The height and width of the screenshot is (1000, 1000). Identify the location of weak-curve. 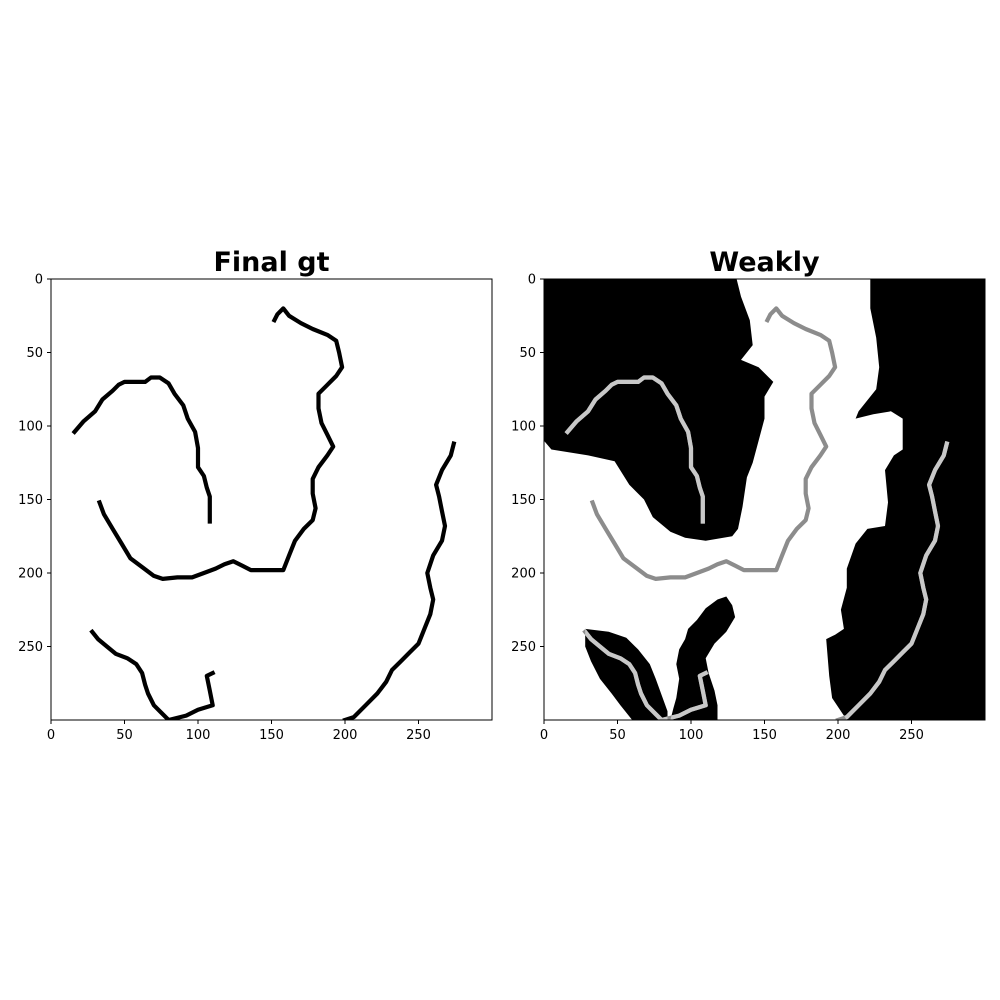
(713, 444).